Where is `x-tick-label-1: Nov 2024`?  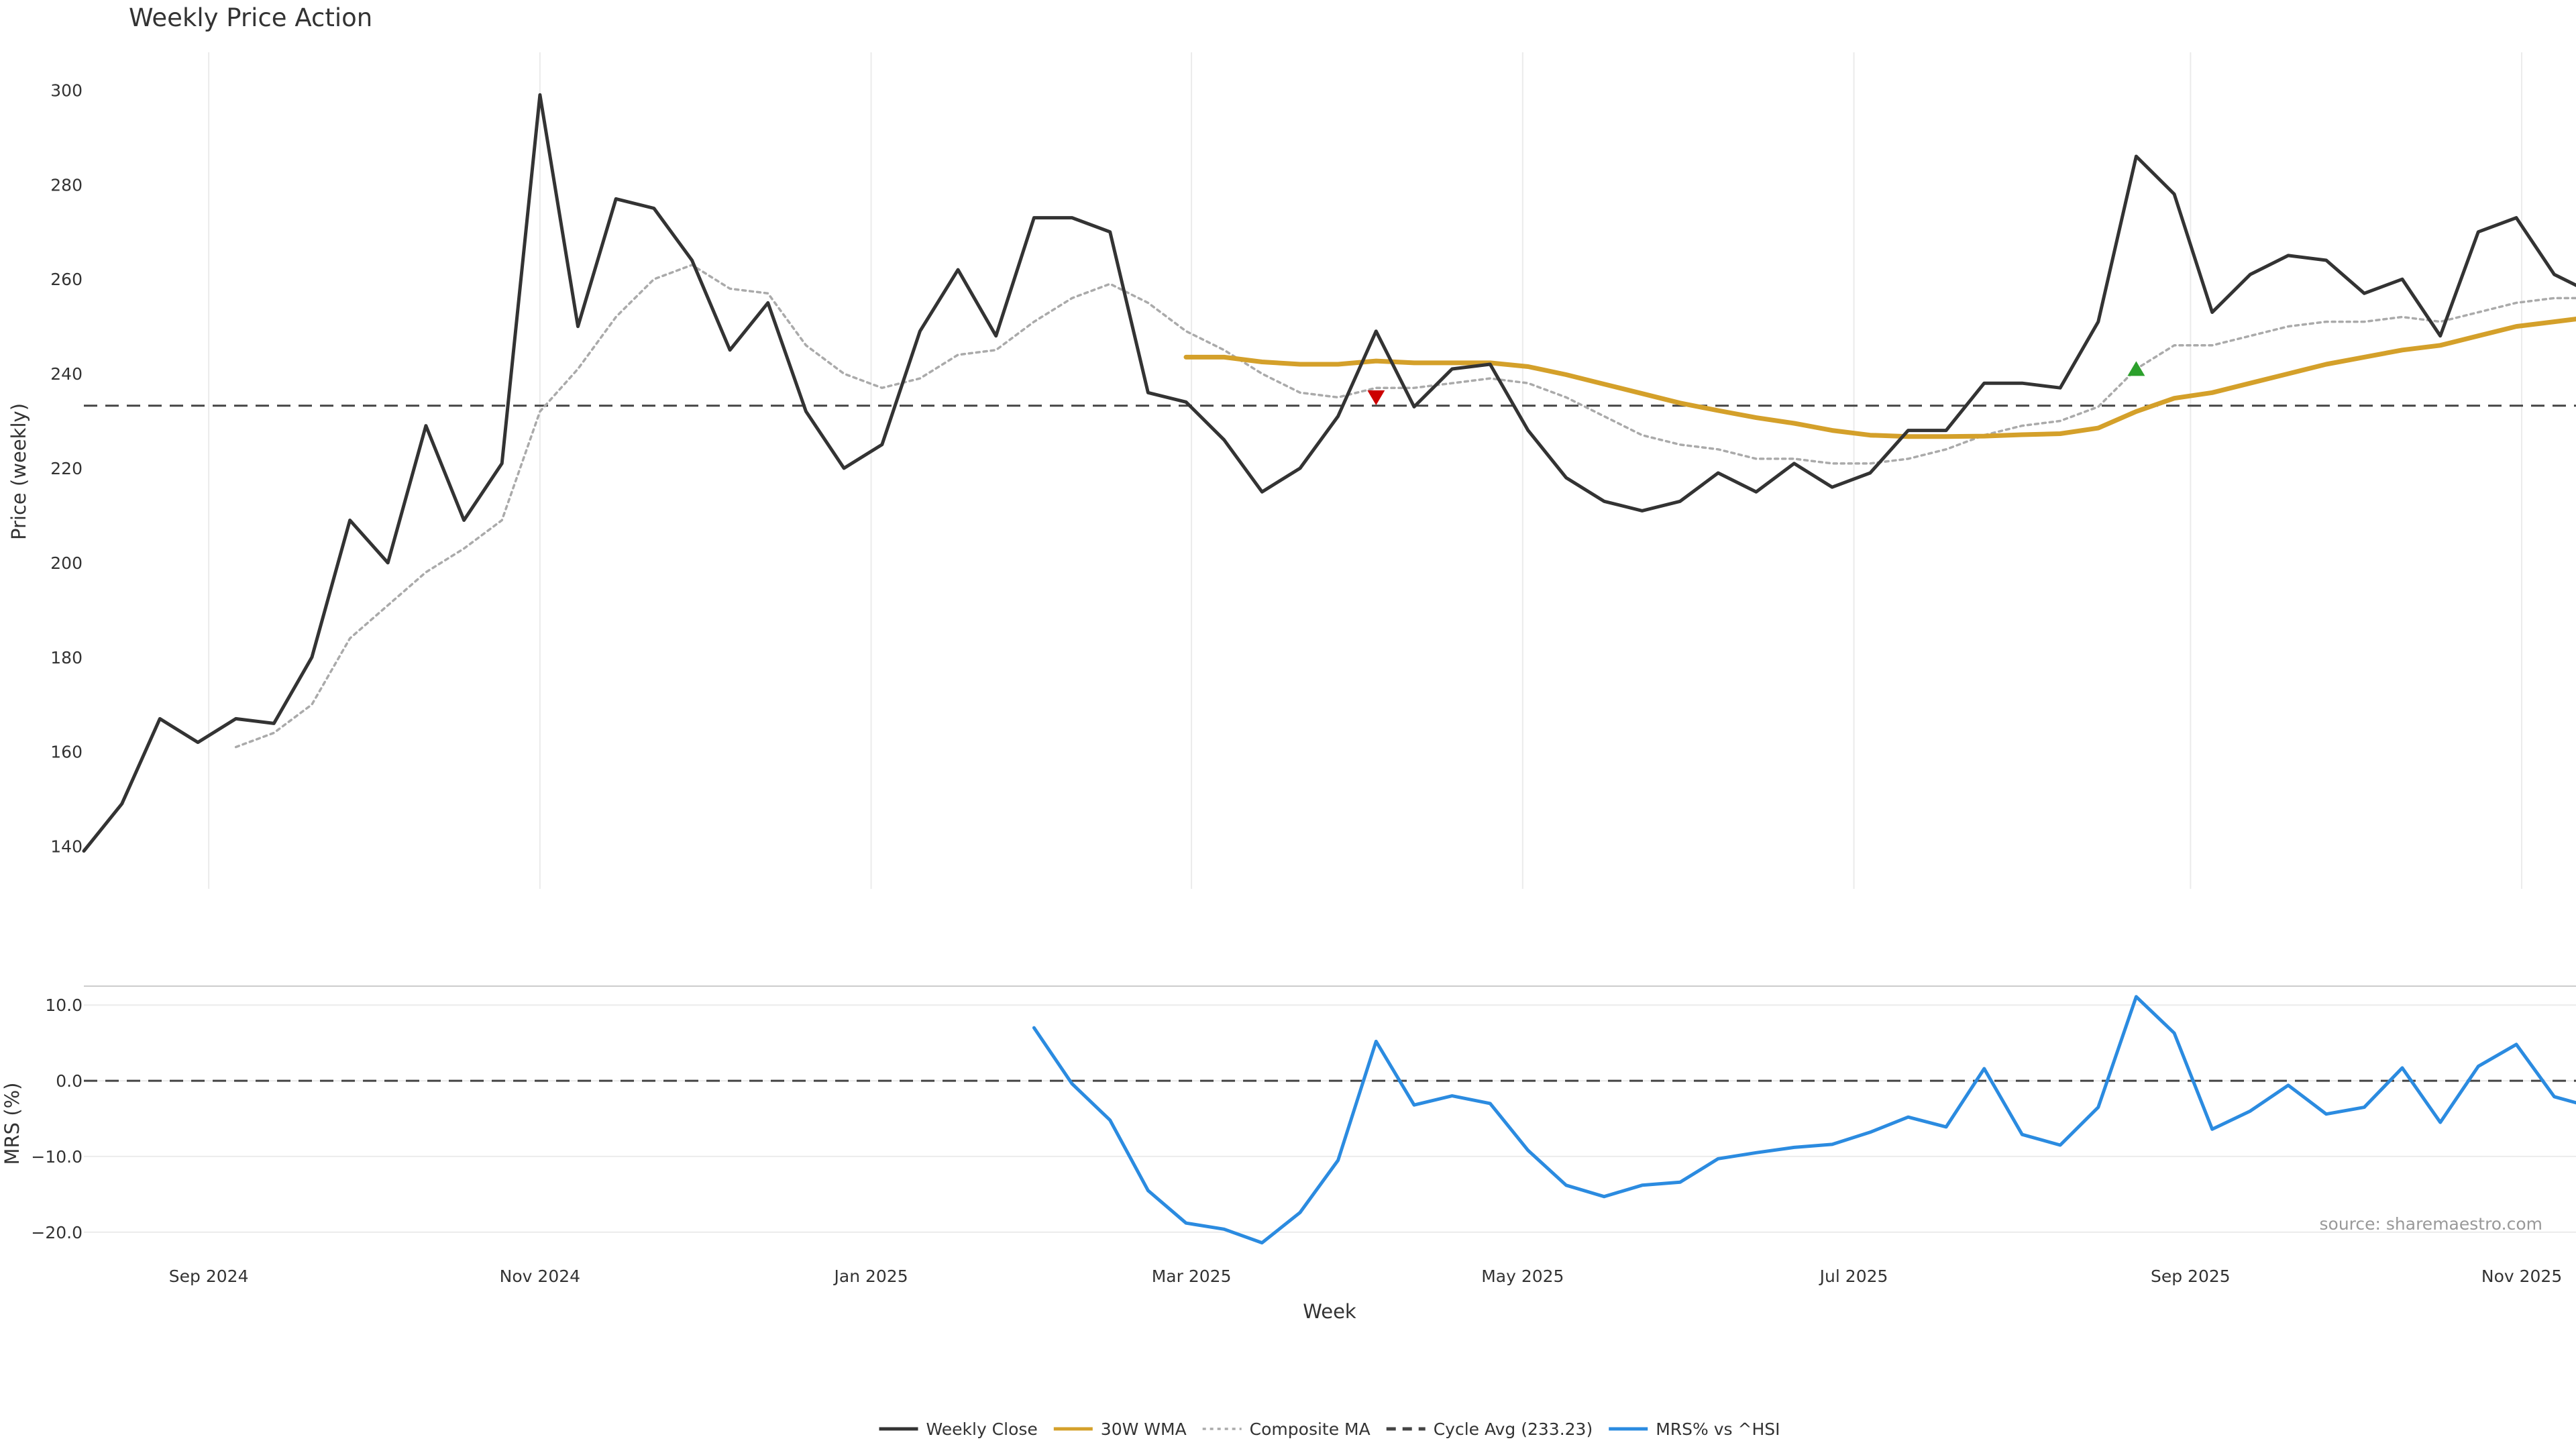
x-tick-label-1: Nov 2024 is located at coordinates (540, 1276).